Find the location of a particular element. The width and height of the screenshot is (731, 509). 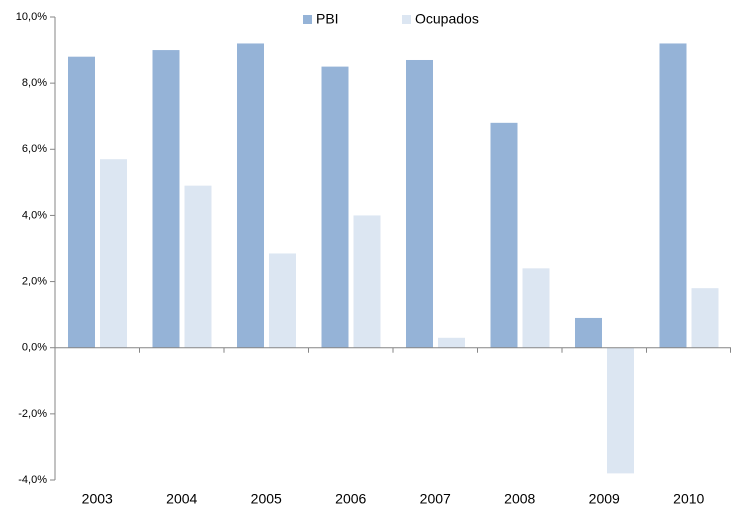

y-tick-label: 0,0% is located at coordinates (34, 348).